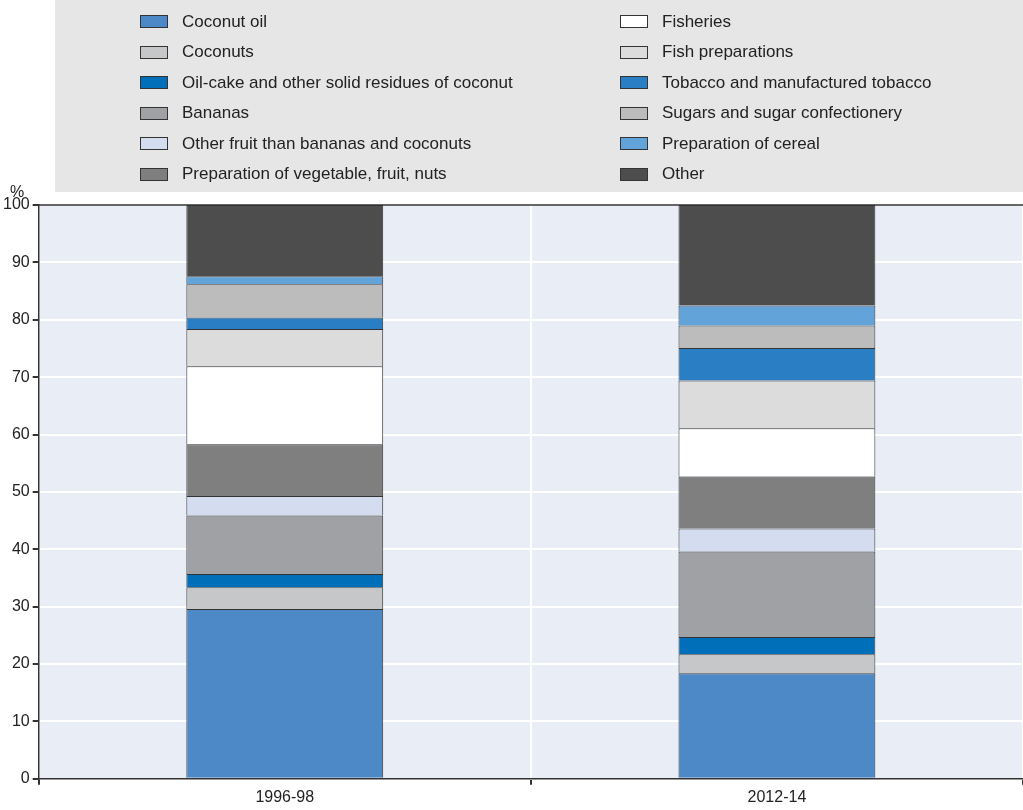 Image resolution: width=1023 pixels, height=810 pixels. What do you see at coordinates (20, 720) in the screenshot?
I see `y-tick-label: 10` at bounding box center [20, 720].